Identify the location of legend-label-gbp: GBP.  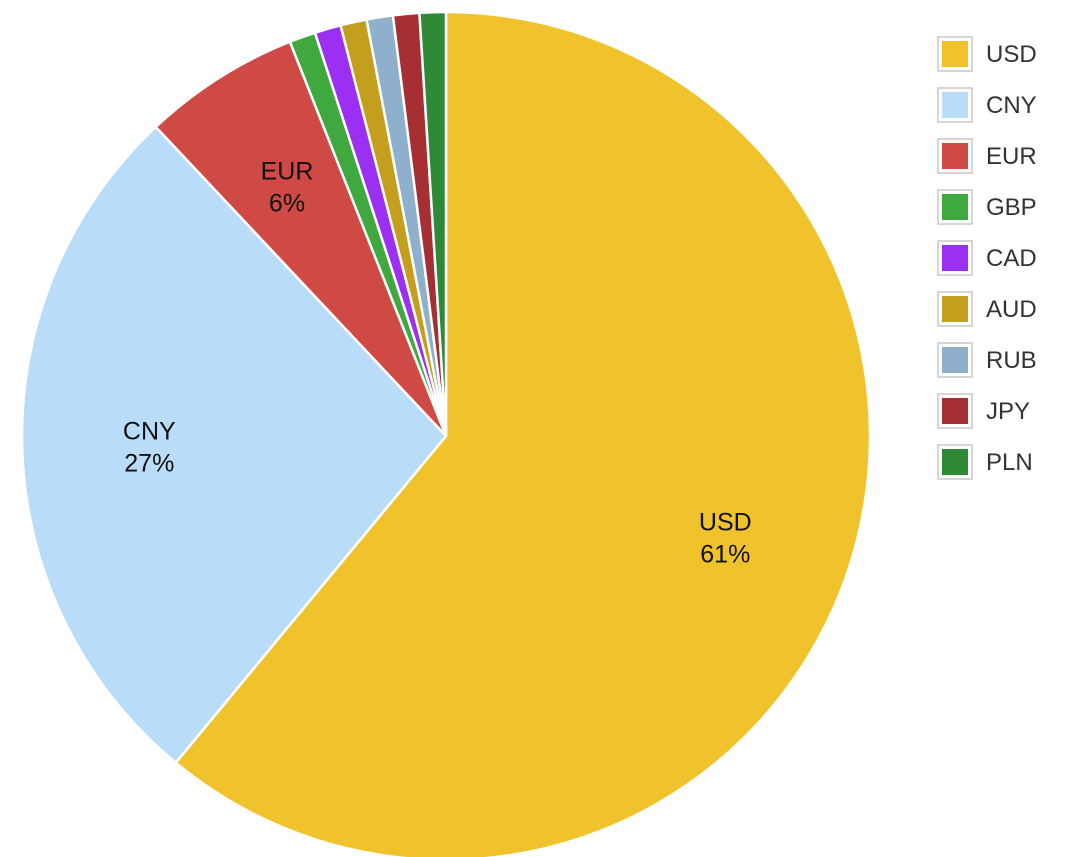
(1011, 207).